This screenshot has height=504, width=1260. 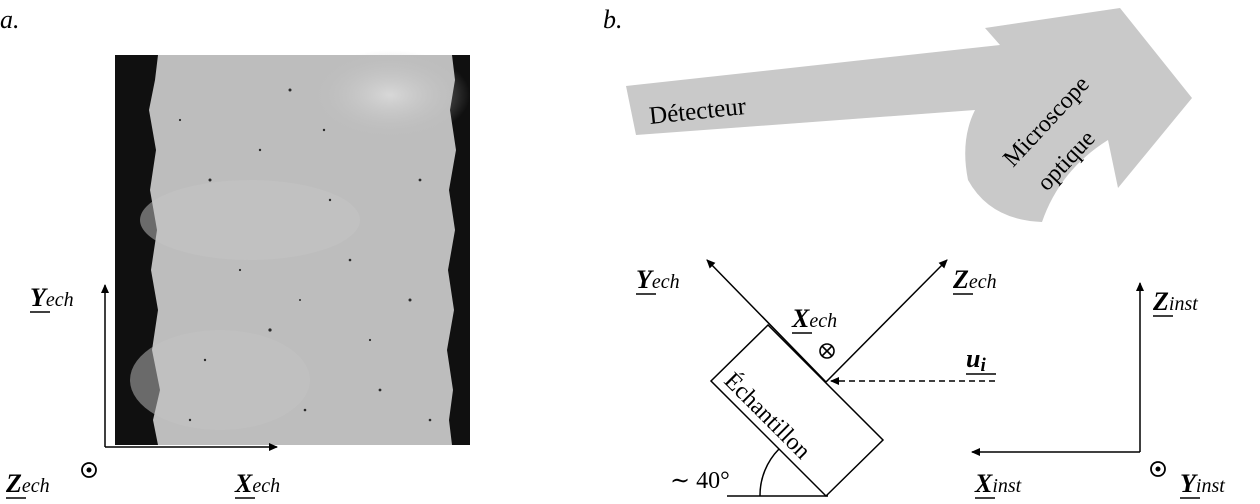 What do you see at coordinates (1175, 301) in the screenshot?
I see `axis-z-inst-label: Zinst` at bounding box center [1175, 301].